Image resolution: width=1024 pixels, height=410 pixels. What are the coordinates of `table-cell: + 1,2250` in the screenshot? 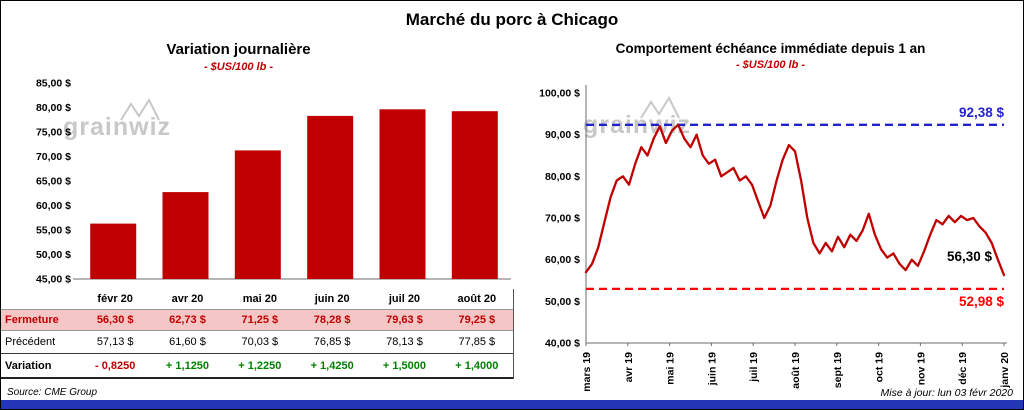 It's located at (260, 365).